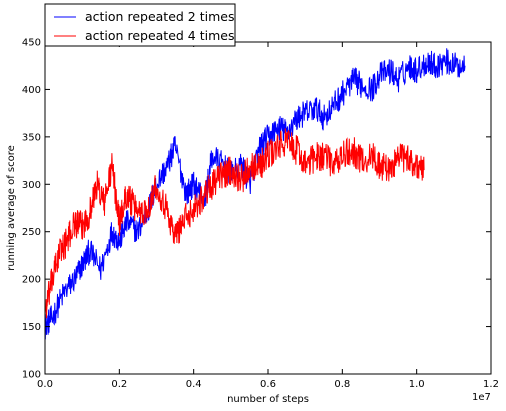  What do you see at coordinates (31, 90) in the screenshot?
I see `y-tick-label-6: 400` at bounding box center [31, 90].